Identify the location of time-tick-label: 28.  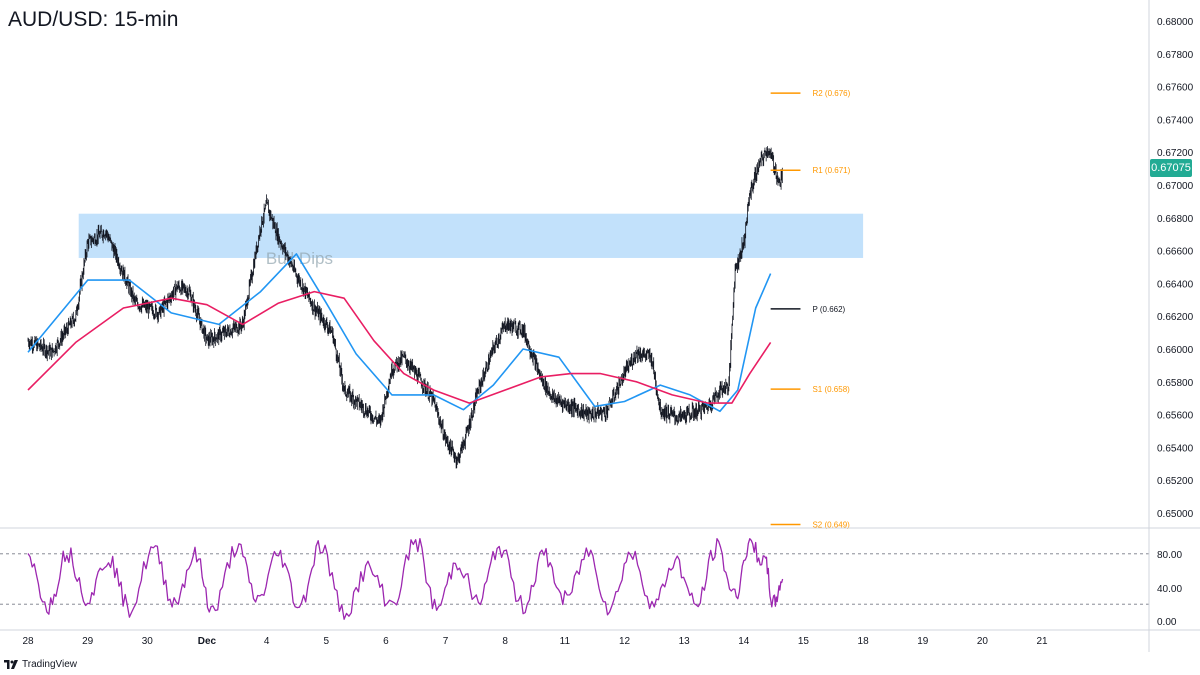
(28, 641).